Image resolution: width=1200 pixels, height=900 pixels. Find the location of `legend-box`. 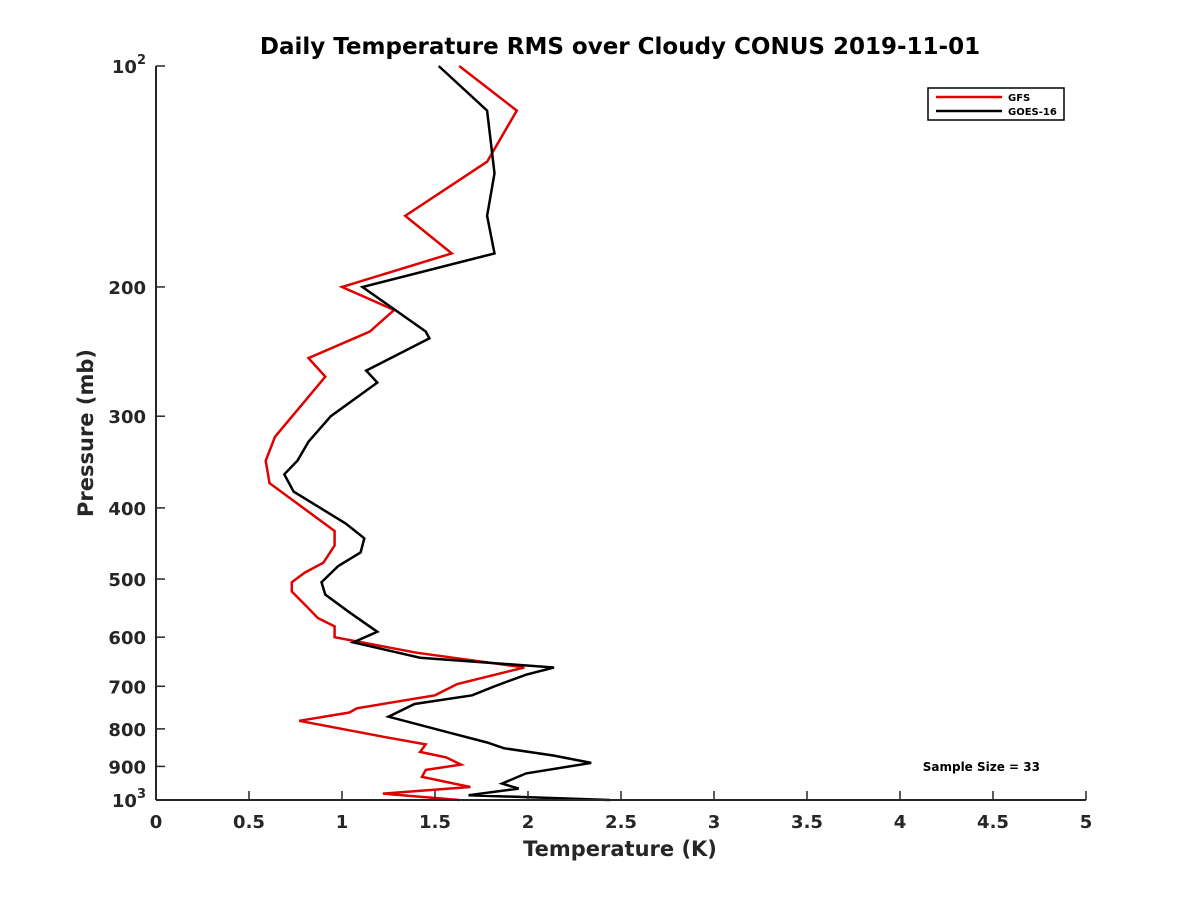

legend-box is located at coordinates (996, 104).